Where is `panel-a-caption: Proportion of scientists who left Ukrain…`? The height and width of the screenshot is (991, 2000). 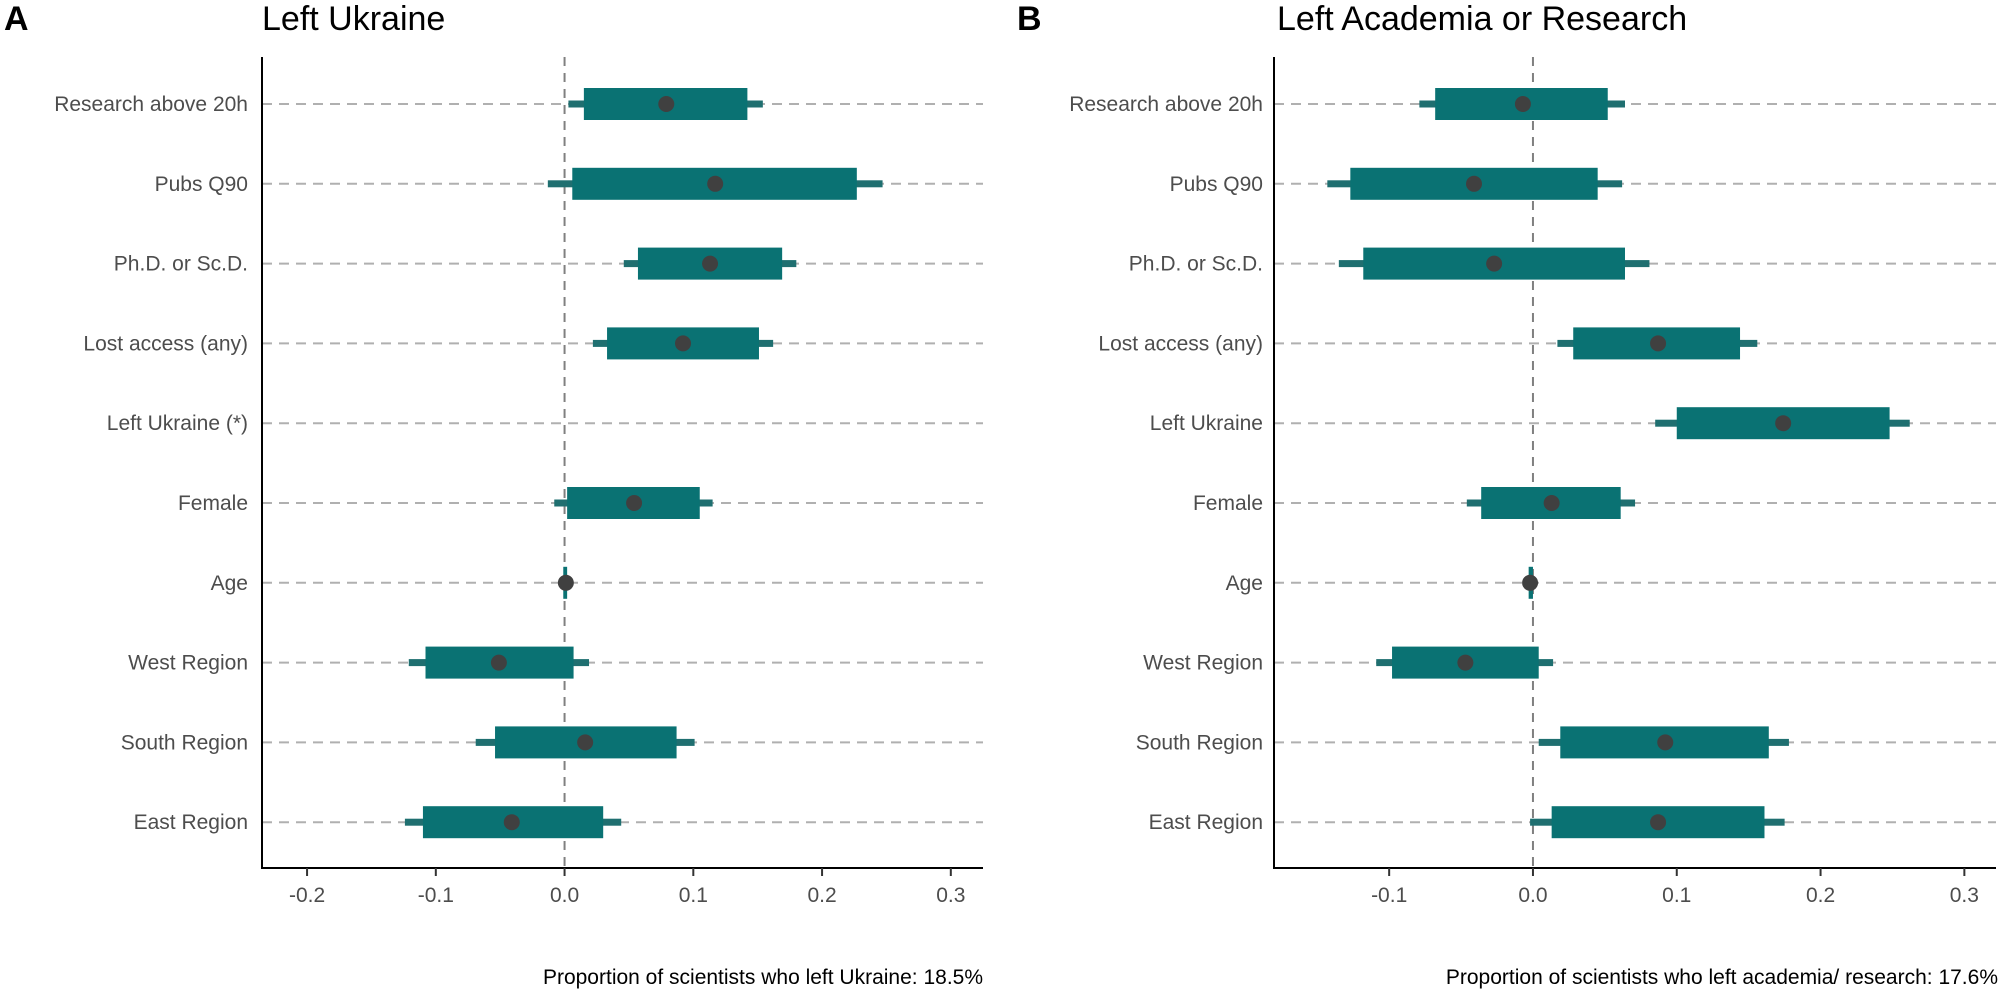 panel-a-caption: Proportion of scientists who left Ukrain… is located at coordinates (763, 977).